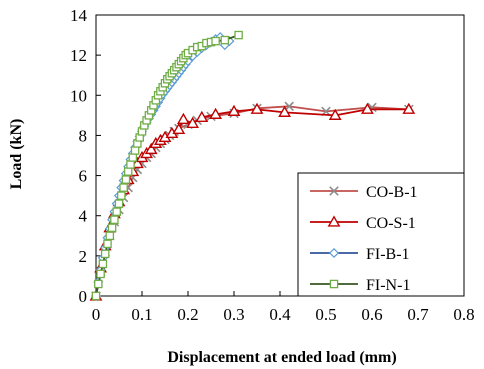 This screenshot has width=484, height=369. What do you see at coordinates (78, 55) in the screenshot?
I see `y-tick-label: 12` at bounding box center [78, 55].